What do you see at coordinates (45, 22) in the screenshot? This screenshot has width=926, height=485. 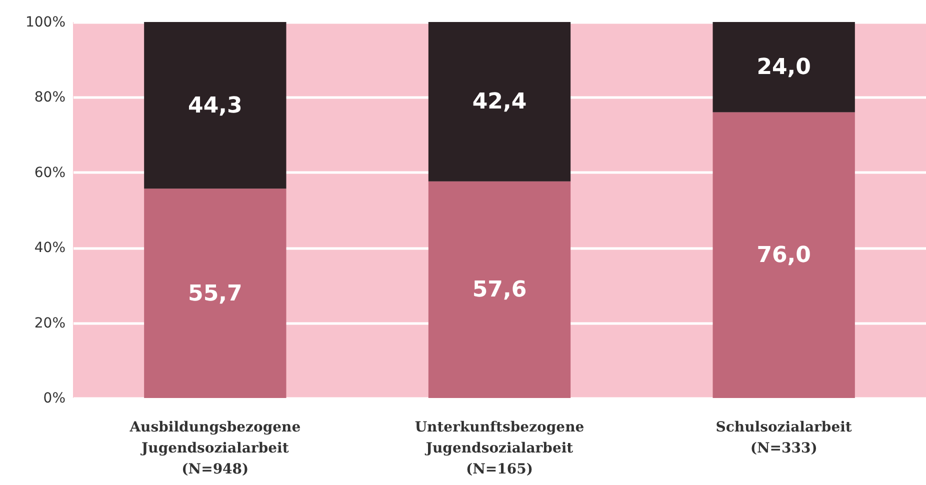 I see `y-tick-label: 100%` at bounding box center [45, 22].